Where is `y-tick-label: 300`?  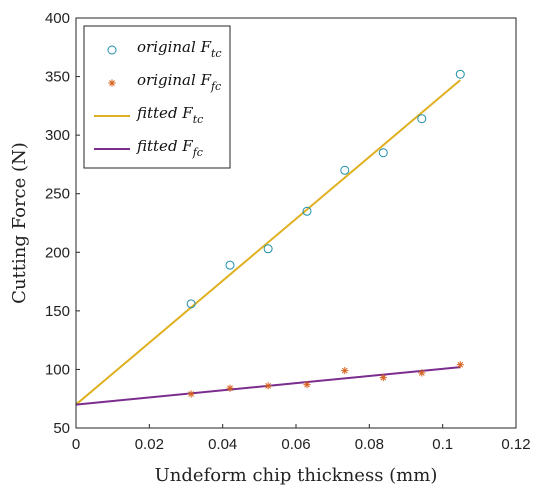
y-tick-label: 300 is located at coordinates (57, 135).